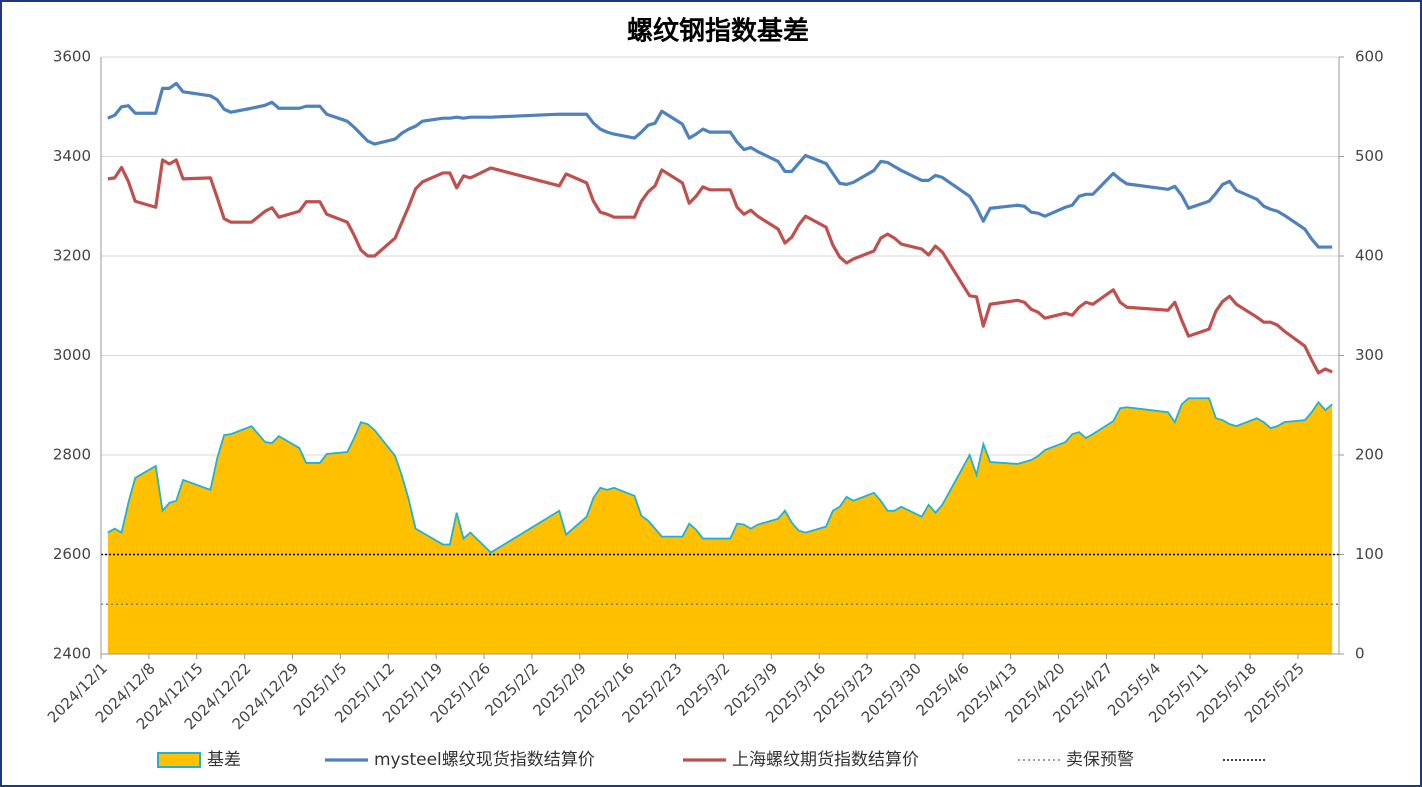 The image size is (1422, 787). Describe the element at coordinates (72, 554) in the screenshot. I see `y-tick-label: 2600` at that location.